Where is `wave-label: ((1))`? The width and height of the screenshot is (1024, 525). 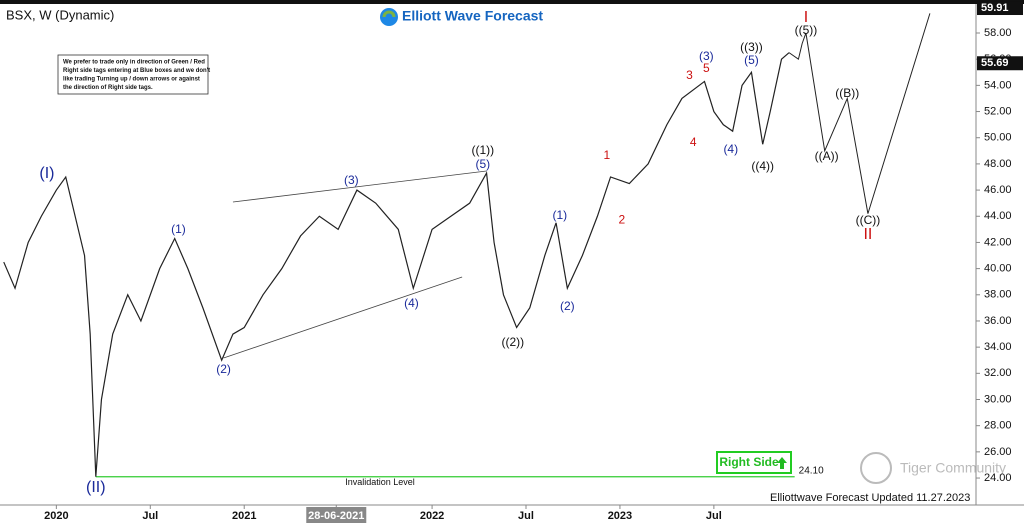
wave-label: ((1)) is located at coordinates (482, 150).